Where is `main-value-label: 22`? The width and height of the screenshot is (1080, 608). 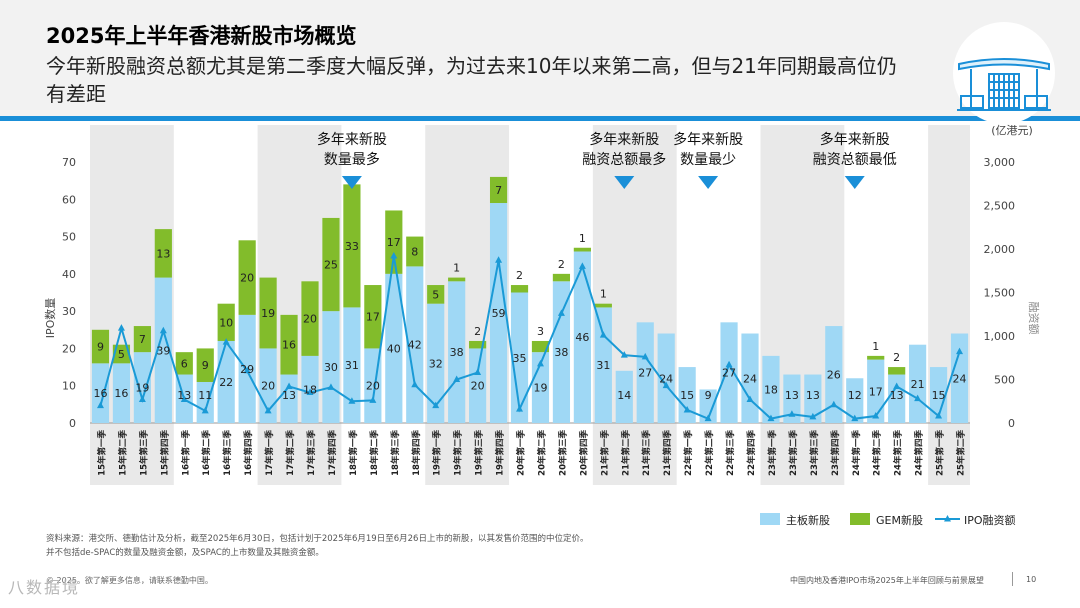 main-value-label: 22 is located at coordinates (226, 382).